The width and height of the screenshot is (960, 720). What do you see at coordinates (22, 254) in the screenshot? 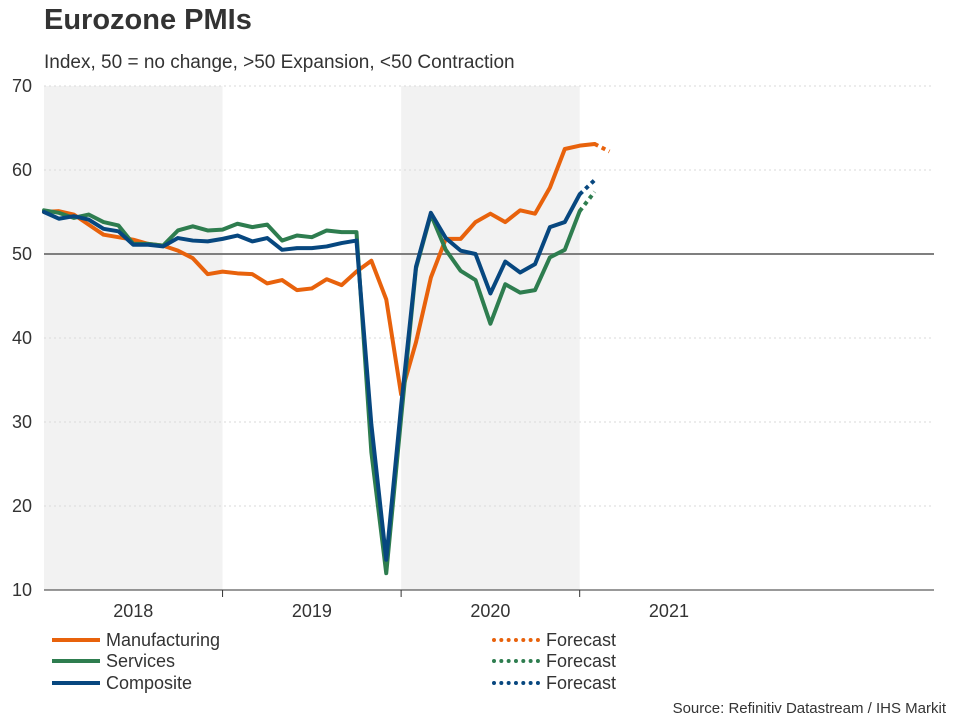
I see `y-tick-label: 50` at bounding box center [22, 254].